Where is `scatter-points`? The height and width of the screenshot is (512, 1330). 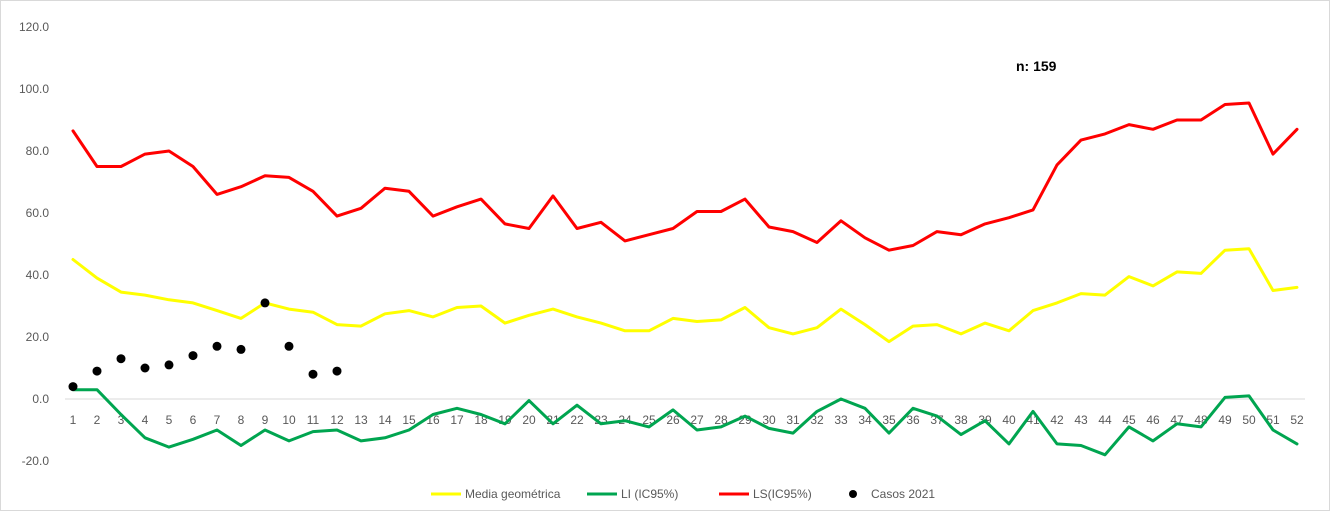
scatter-points is located at coordinates (205, 345).